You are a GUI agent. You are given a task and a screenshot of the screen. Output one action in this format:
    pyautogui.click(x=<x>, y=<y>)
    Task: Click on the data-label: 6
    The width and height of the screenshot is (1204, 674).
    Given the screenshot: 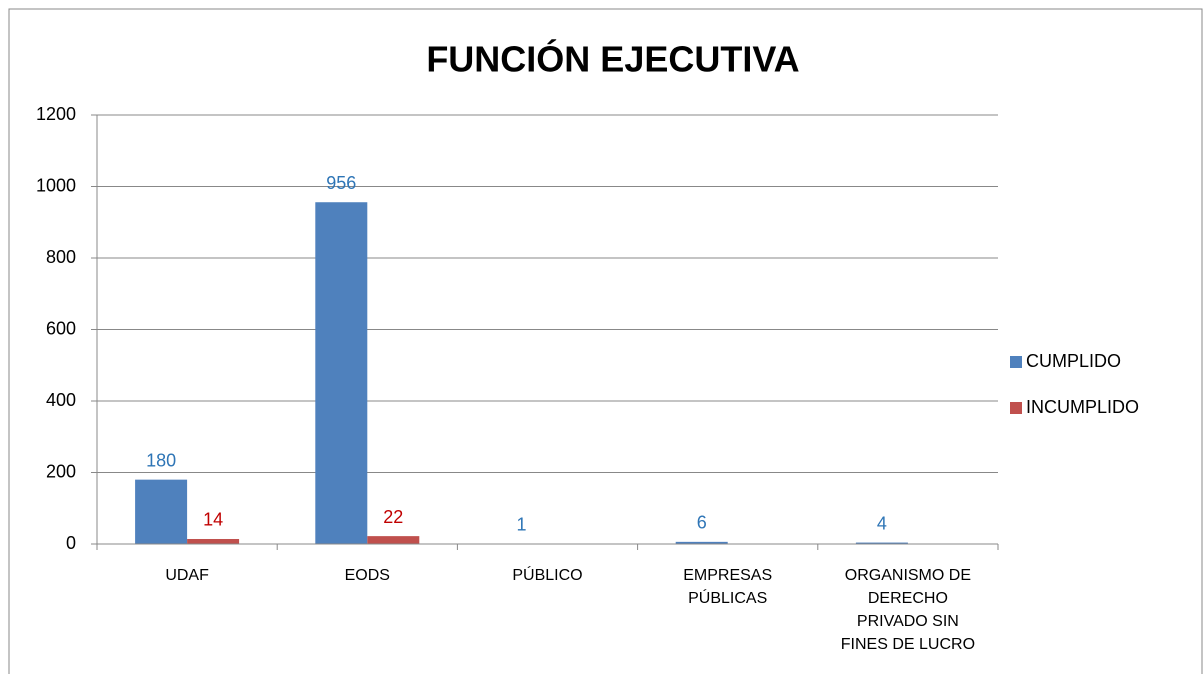 What is the action you would take?
    pyautogui.click(x=702, y=523)
    